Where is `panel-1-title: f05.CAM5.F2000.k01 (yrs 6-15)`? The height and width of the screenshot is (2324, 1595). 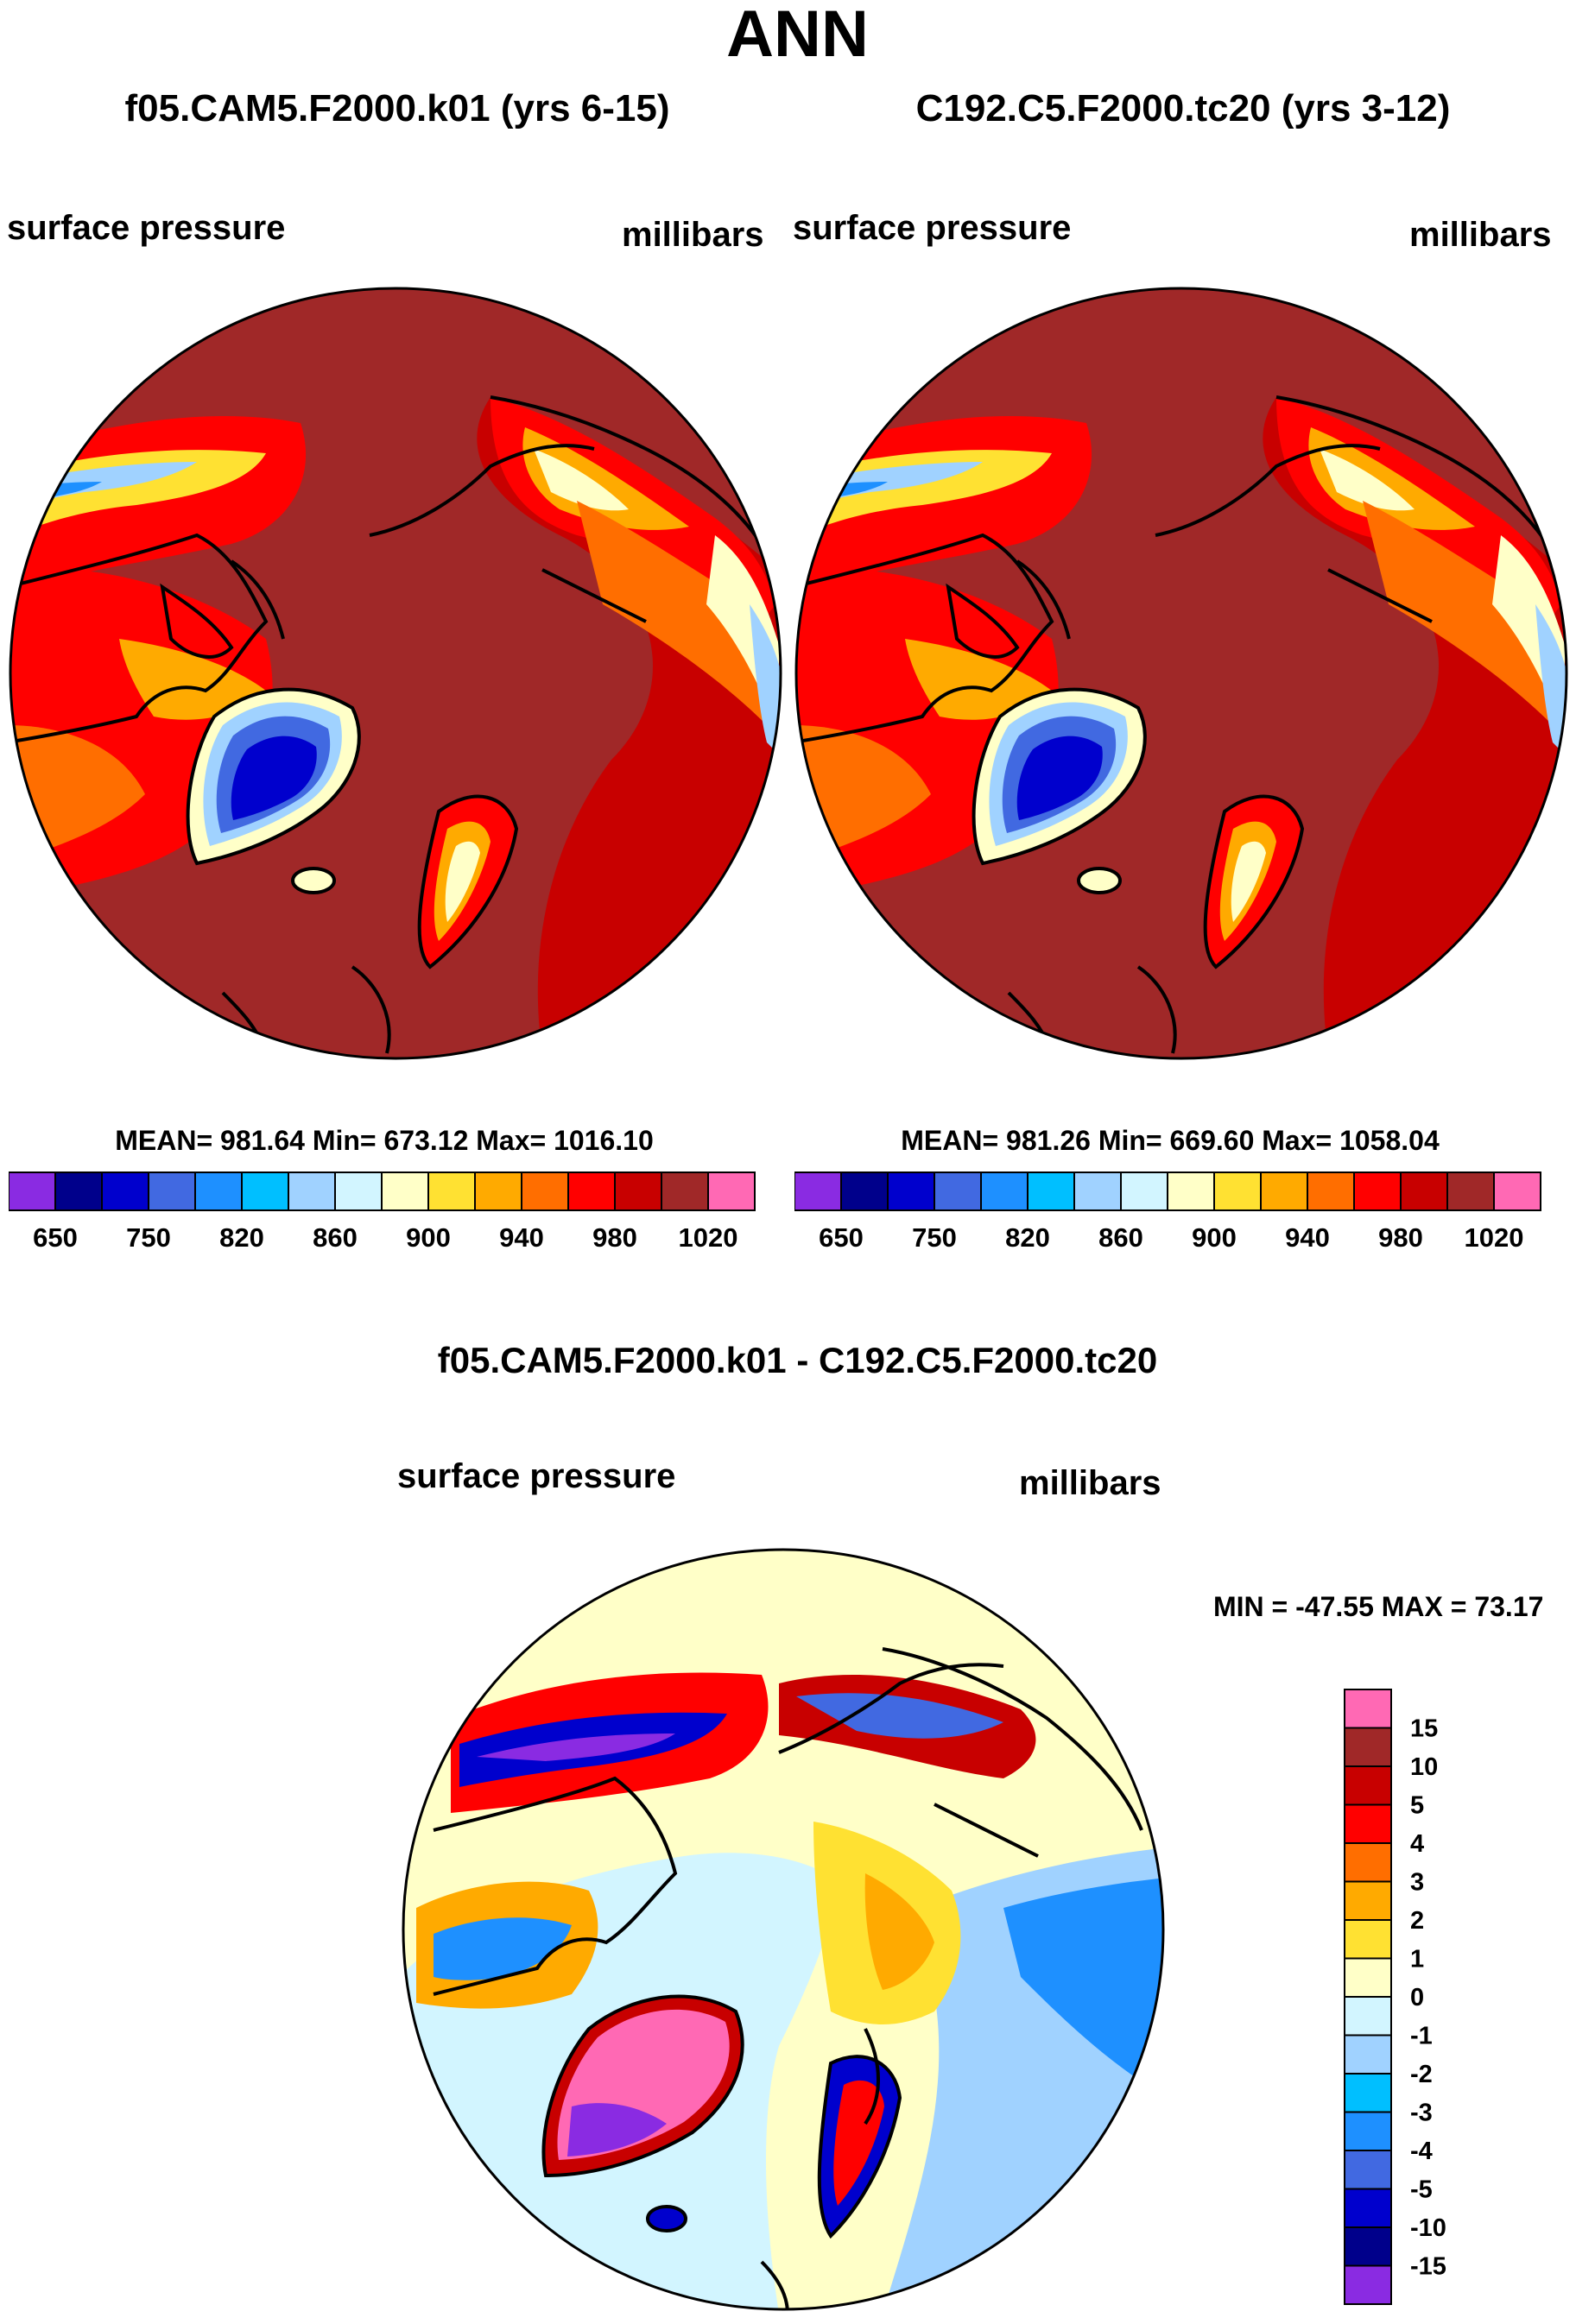
panel-1-title: f05.CAM5.F2000.k01 (yrs 6-15) is located at coordinates (397, 108).